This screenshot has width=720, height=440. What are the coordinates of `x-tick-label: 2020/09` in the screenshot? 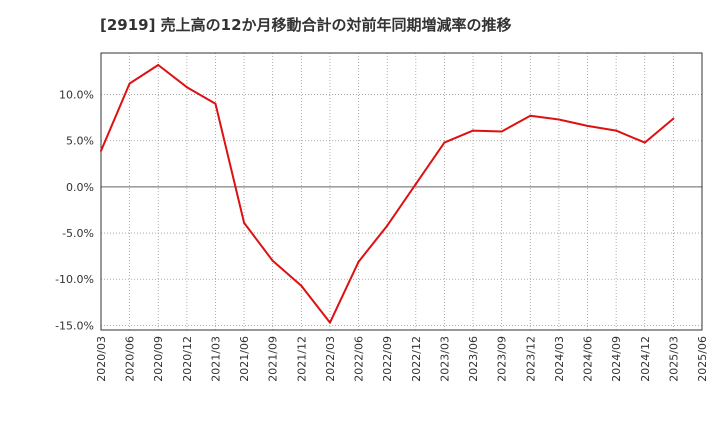 It's located at (158, 359).